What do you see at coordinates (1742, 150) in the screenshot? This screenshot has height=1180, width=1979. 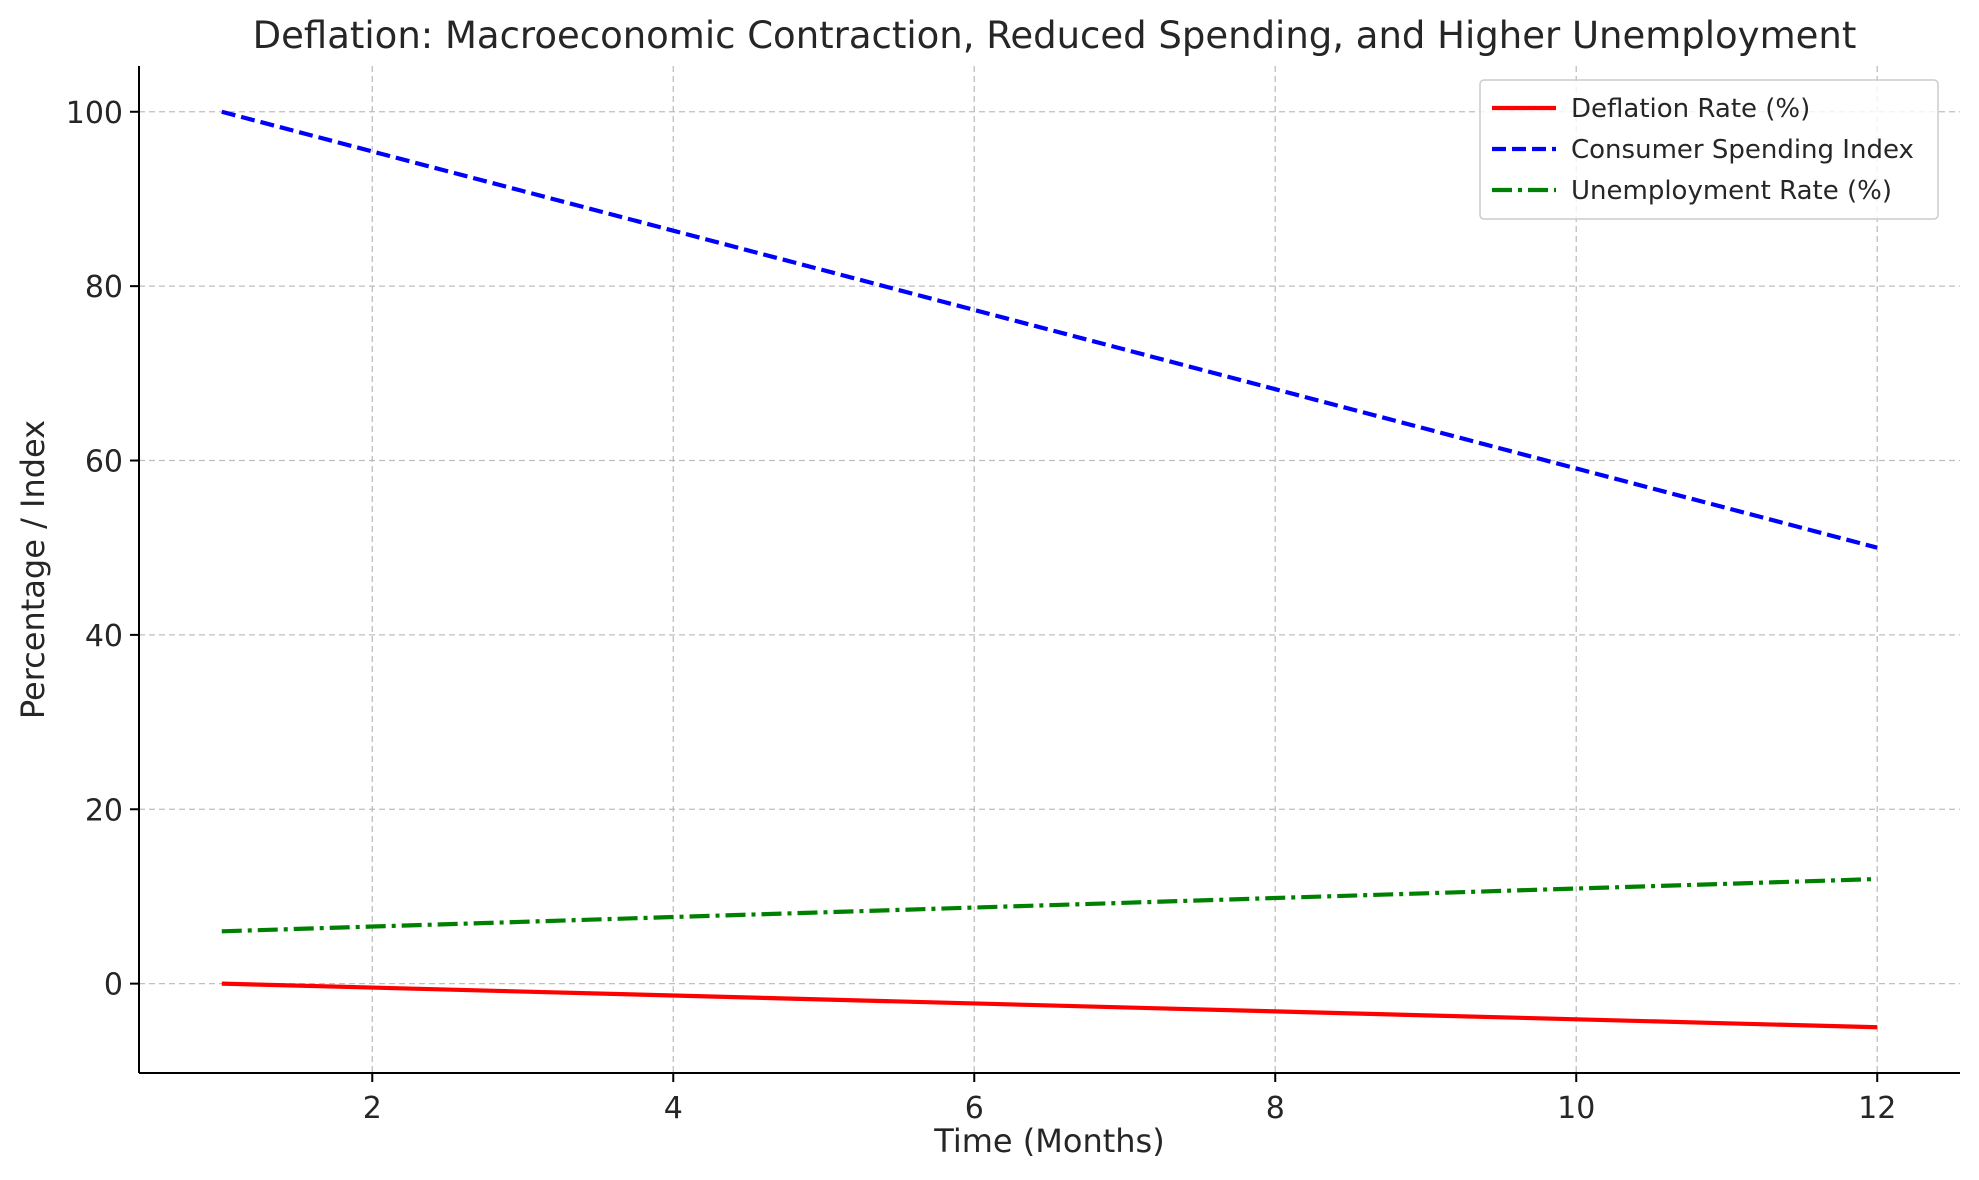 I see `legend-label: Consumer Spending Index` at bounding box center [1742, 150].